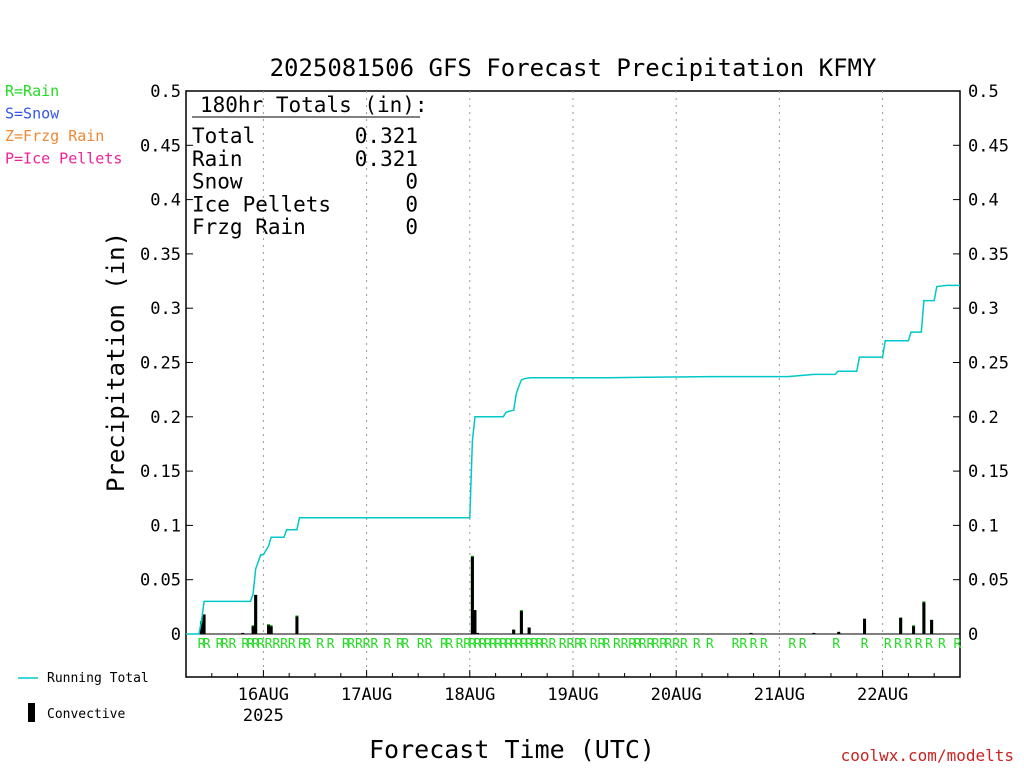  I want to click on series-legend: Running Total Convective, so click(83, 696).